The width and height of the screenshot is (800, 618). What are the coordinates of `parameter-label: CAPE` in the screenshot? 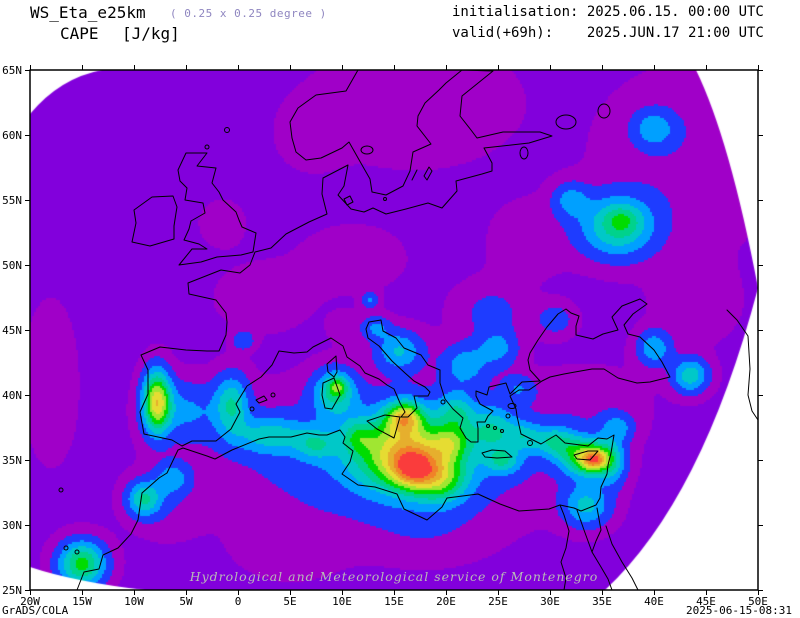 It's located at (79, 33).